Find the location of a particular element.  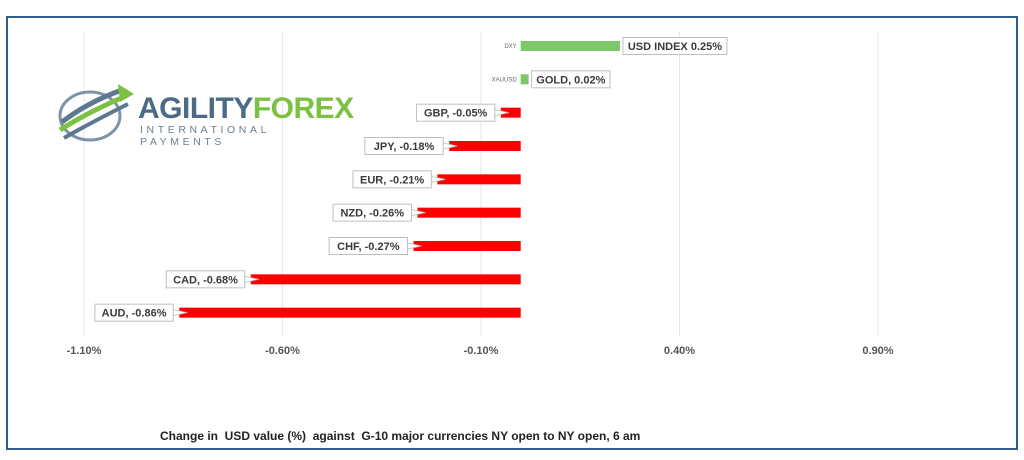

category-label: XAUUSD is located at coordinates (505, 80).